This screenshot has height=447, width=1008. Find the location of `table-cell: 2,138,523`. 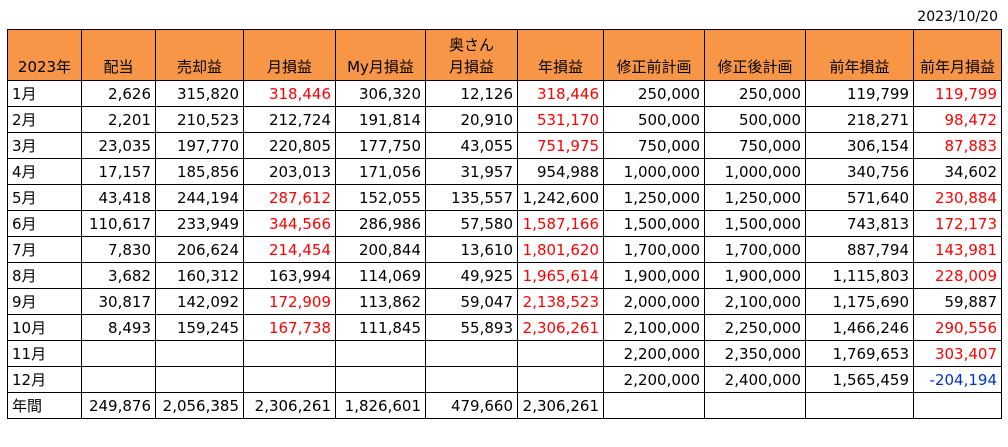

table-cell: 2,138,523 is located at coordinates (560, 301).